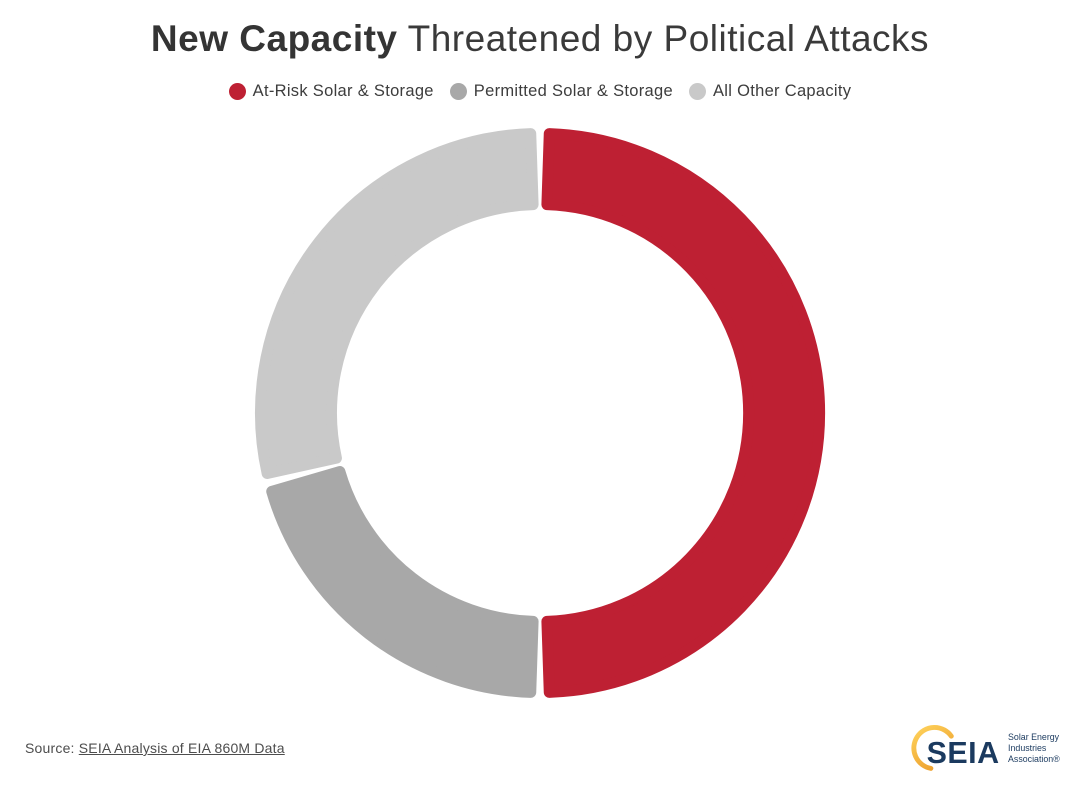 The image size is (1080, 797). Describe the element at coordinates (274, 38) in the screenshot. I see `chart-title-emphasis: New Capacity` at that location.